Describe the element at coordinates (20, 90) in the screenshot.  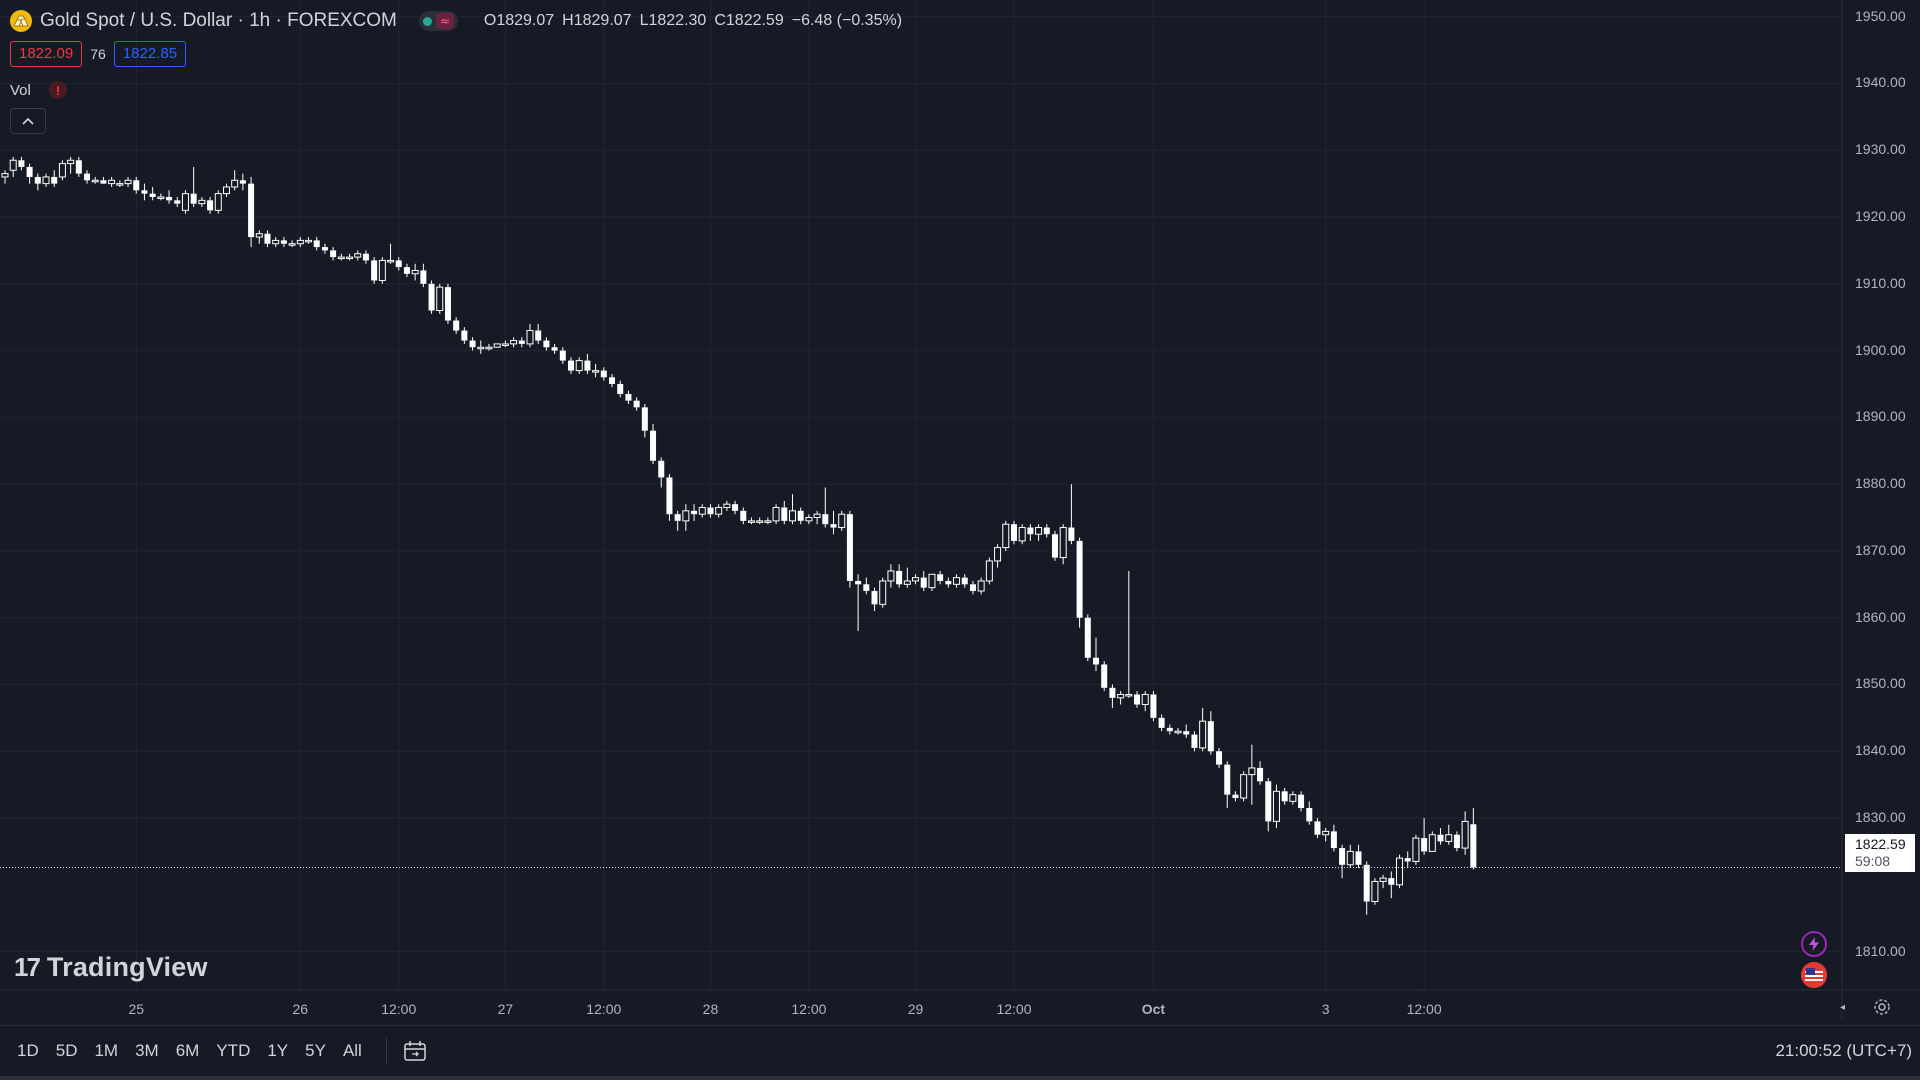
I see `vol-label: Vol` at that location.